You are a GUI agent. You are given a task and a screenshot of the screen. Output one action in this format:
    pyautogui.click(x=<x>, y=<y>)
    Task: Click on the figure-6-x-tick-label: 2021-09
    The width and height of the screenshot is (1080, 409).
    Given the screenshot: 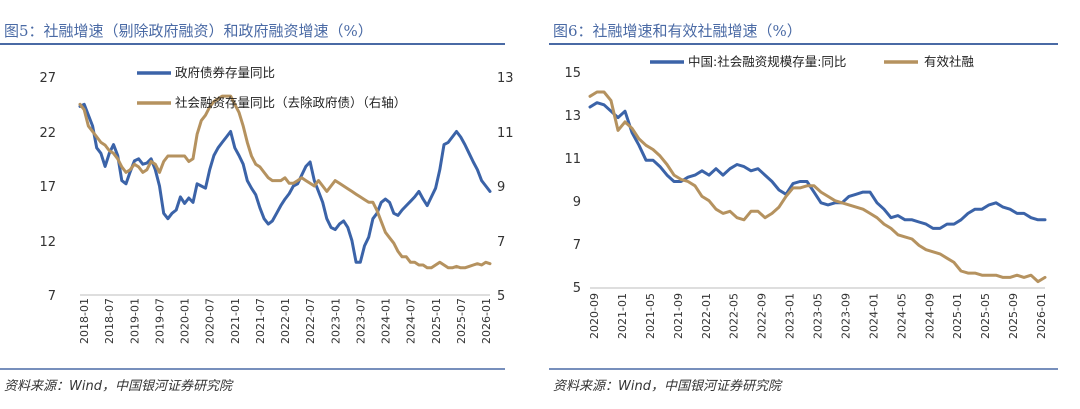 What is the action you would take?
    pyautogui.click(x=678, y=316)
    